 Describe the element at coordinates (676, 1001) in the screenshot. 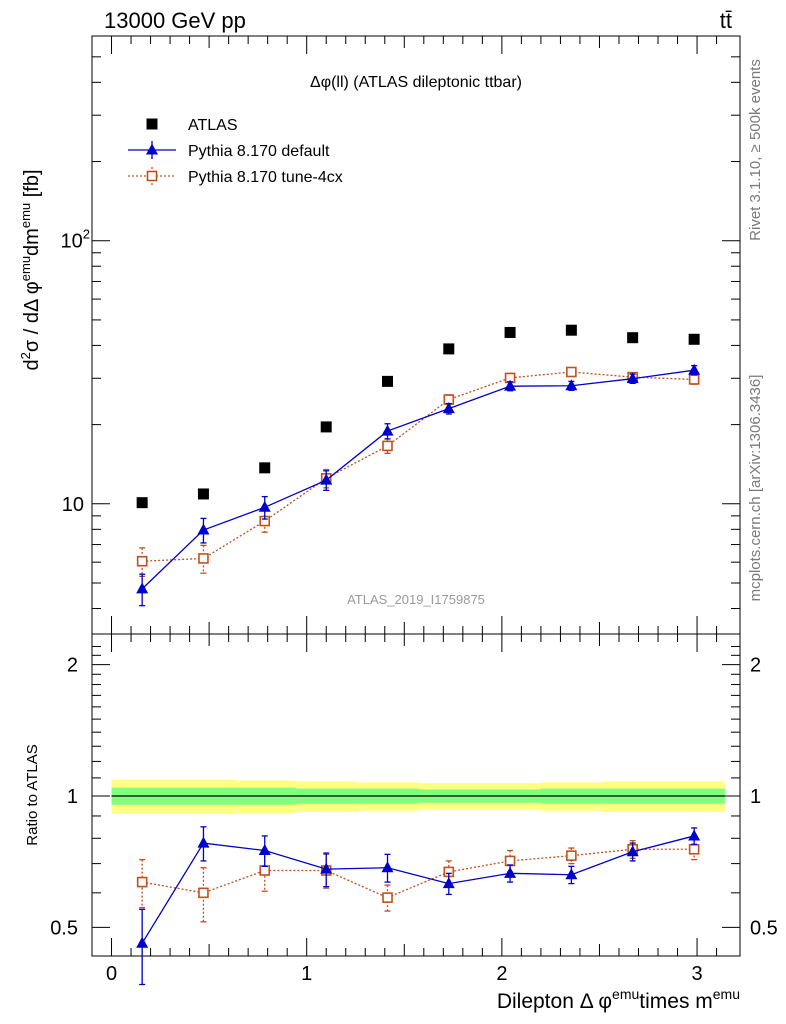

I see `xlabel-mid: times m` at that location.